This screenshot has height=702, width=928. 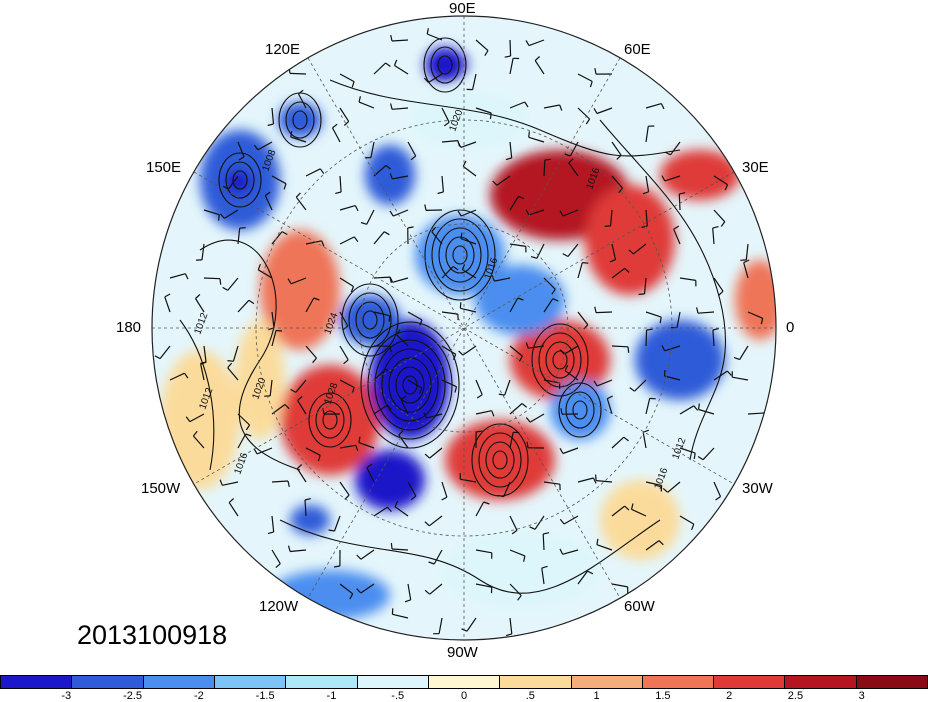 I want to click on colorbar-tick-label: .5, so click(x=530, y=696).